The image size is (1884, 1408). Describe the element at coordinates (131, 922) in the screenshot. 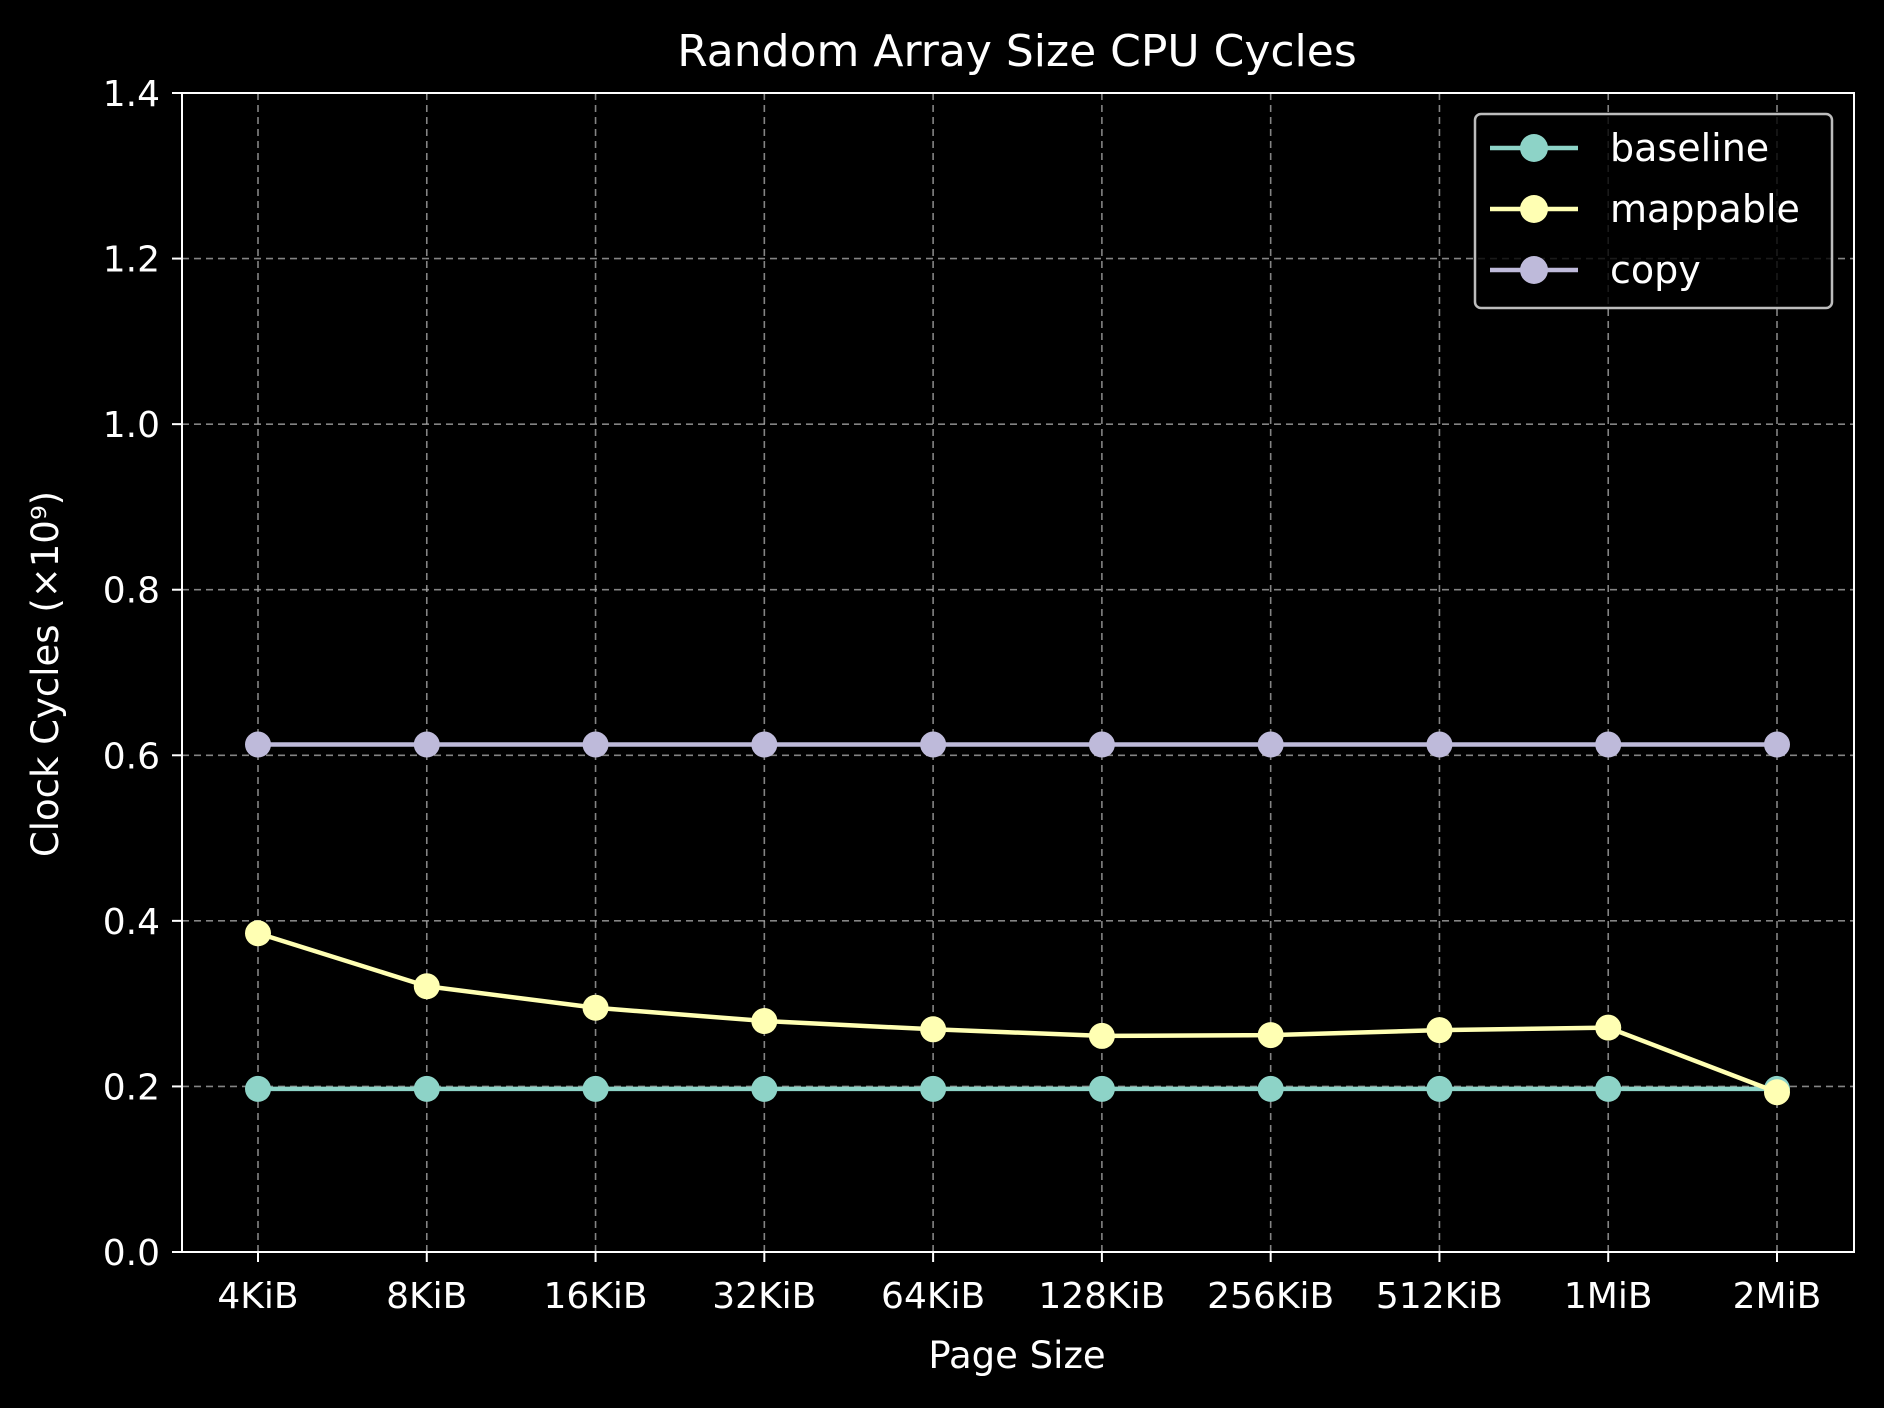

I see `y-tick-label: 0.4` at that location.